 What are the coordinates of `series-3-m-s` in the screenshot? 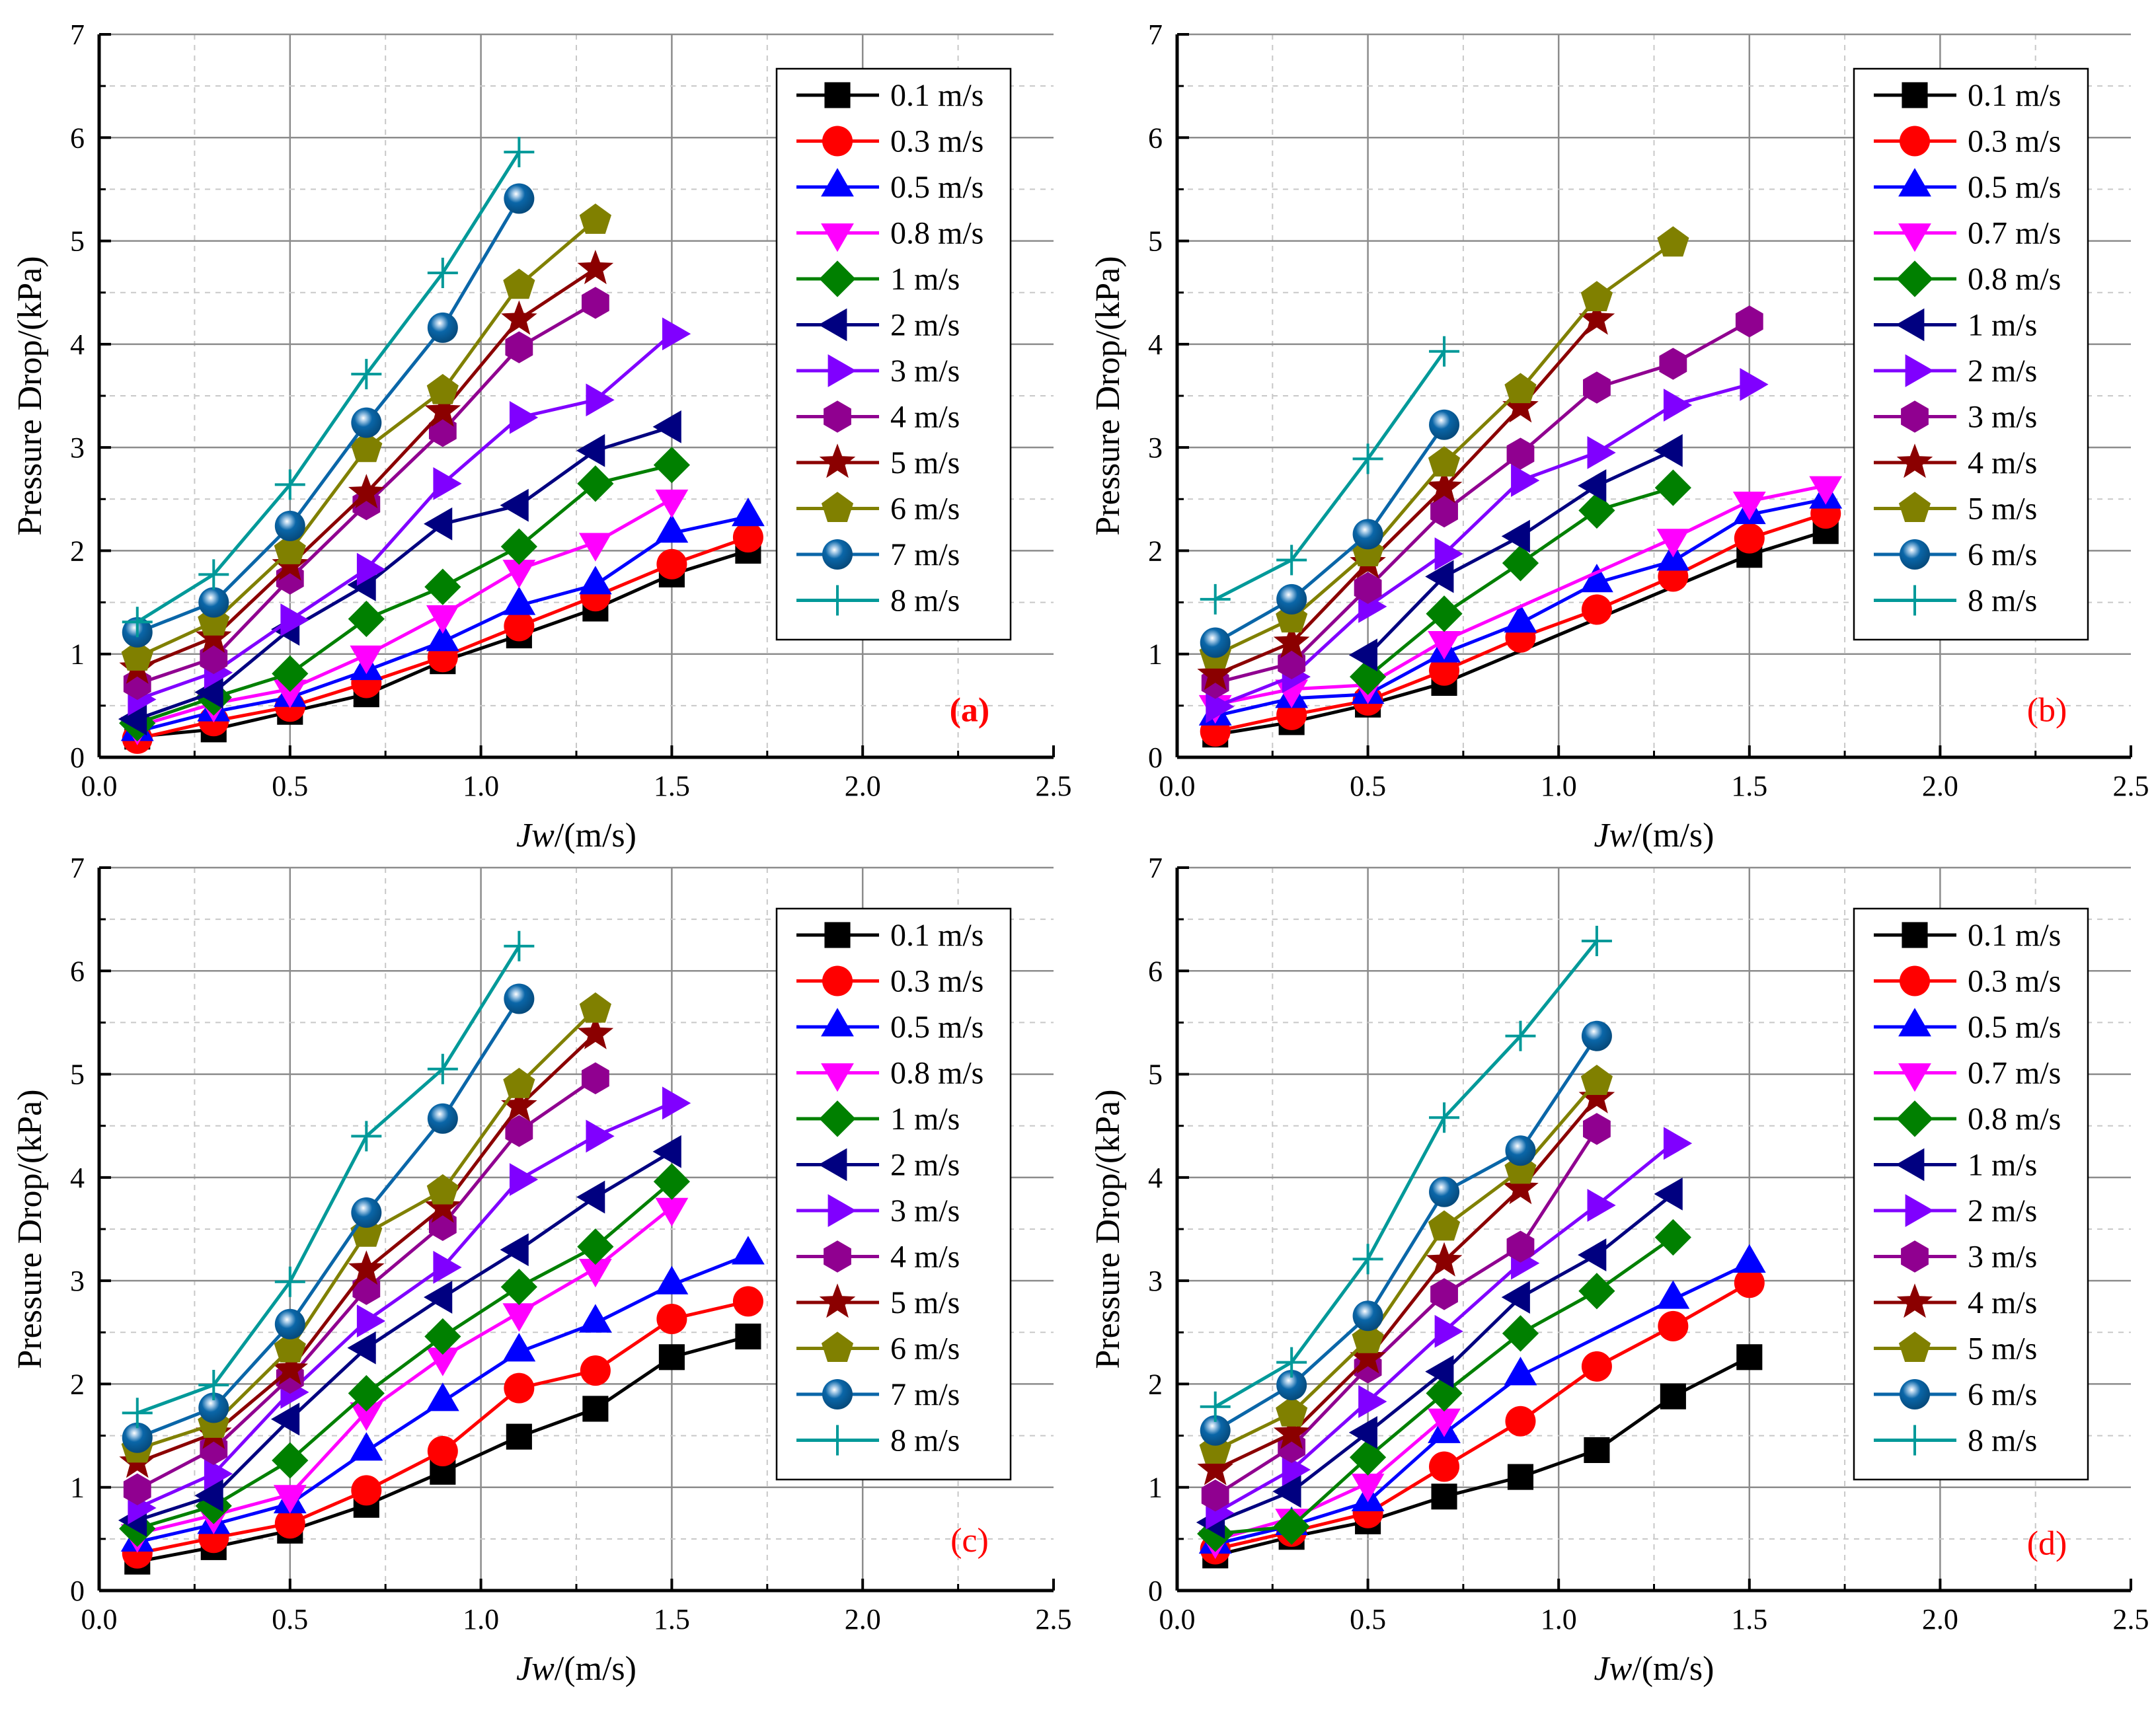 It's located at (1406, 1312).